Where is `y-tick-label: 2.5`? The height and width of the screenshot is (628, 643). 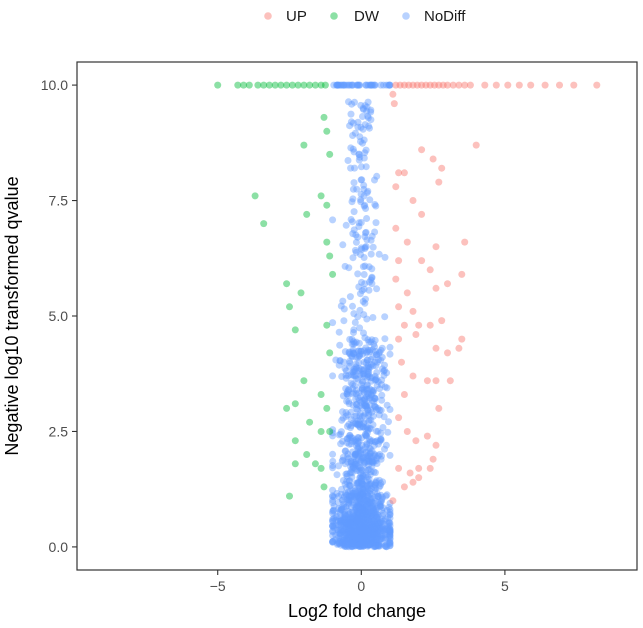
y-tick-label: 2.5 is located at coordinates (59, 431).